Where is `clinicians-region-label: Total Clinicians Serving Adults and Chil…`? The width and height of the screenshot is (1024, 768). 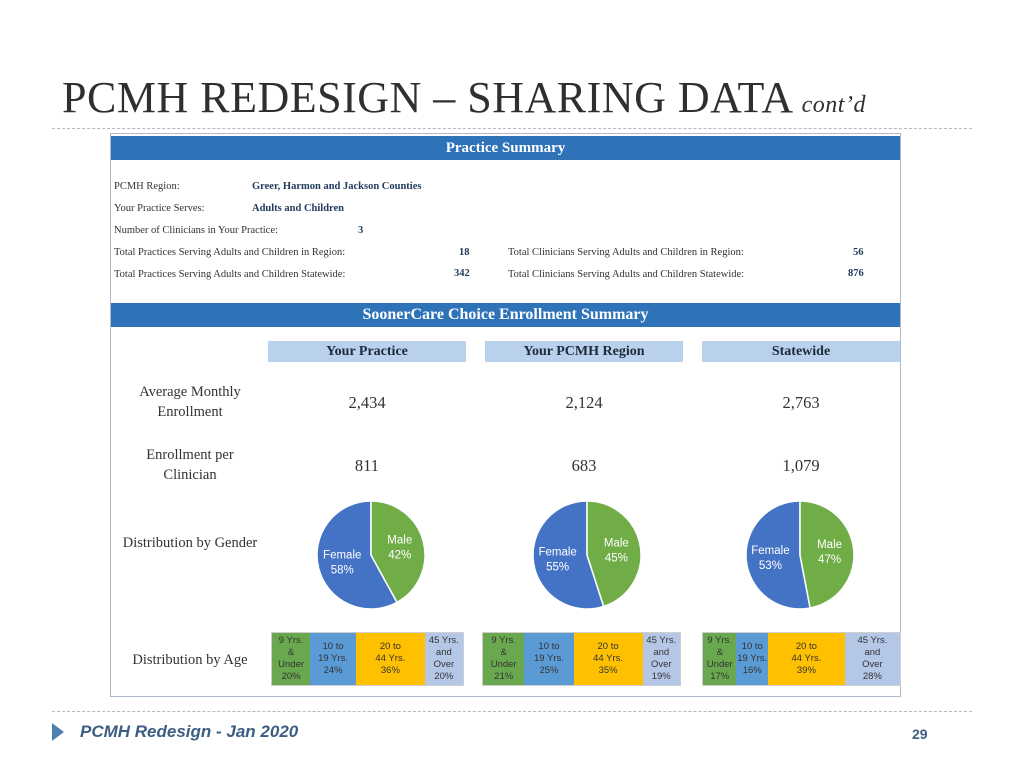
clinicians-region-label: Total Clinicians Serving Adults and Chil… is located at coordinates (626, 252).